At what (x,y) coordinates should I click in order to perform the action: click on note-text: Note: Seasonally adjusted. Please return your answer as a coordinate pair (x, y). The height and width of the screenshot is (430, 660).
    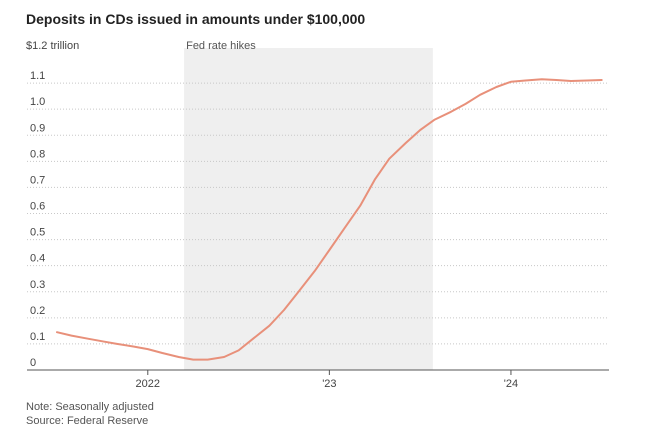
    Looking at the image, I should click on (90, 407).